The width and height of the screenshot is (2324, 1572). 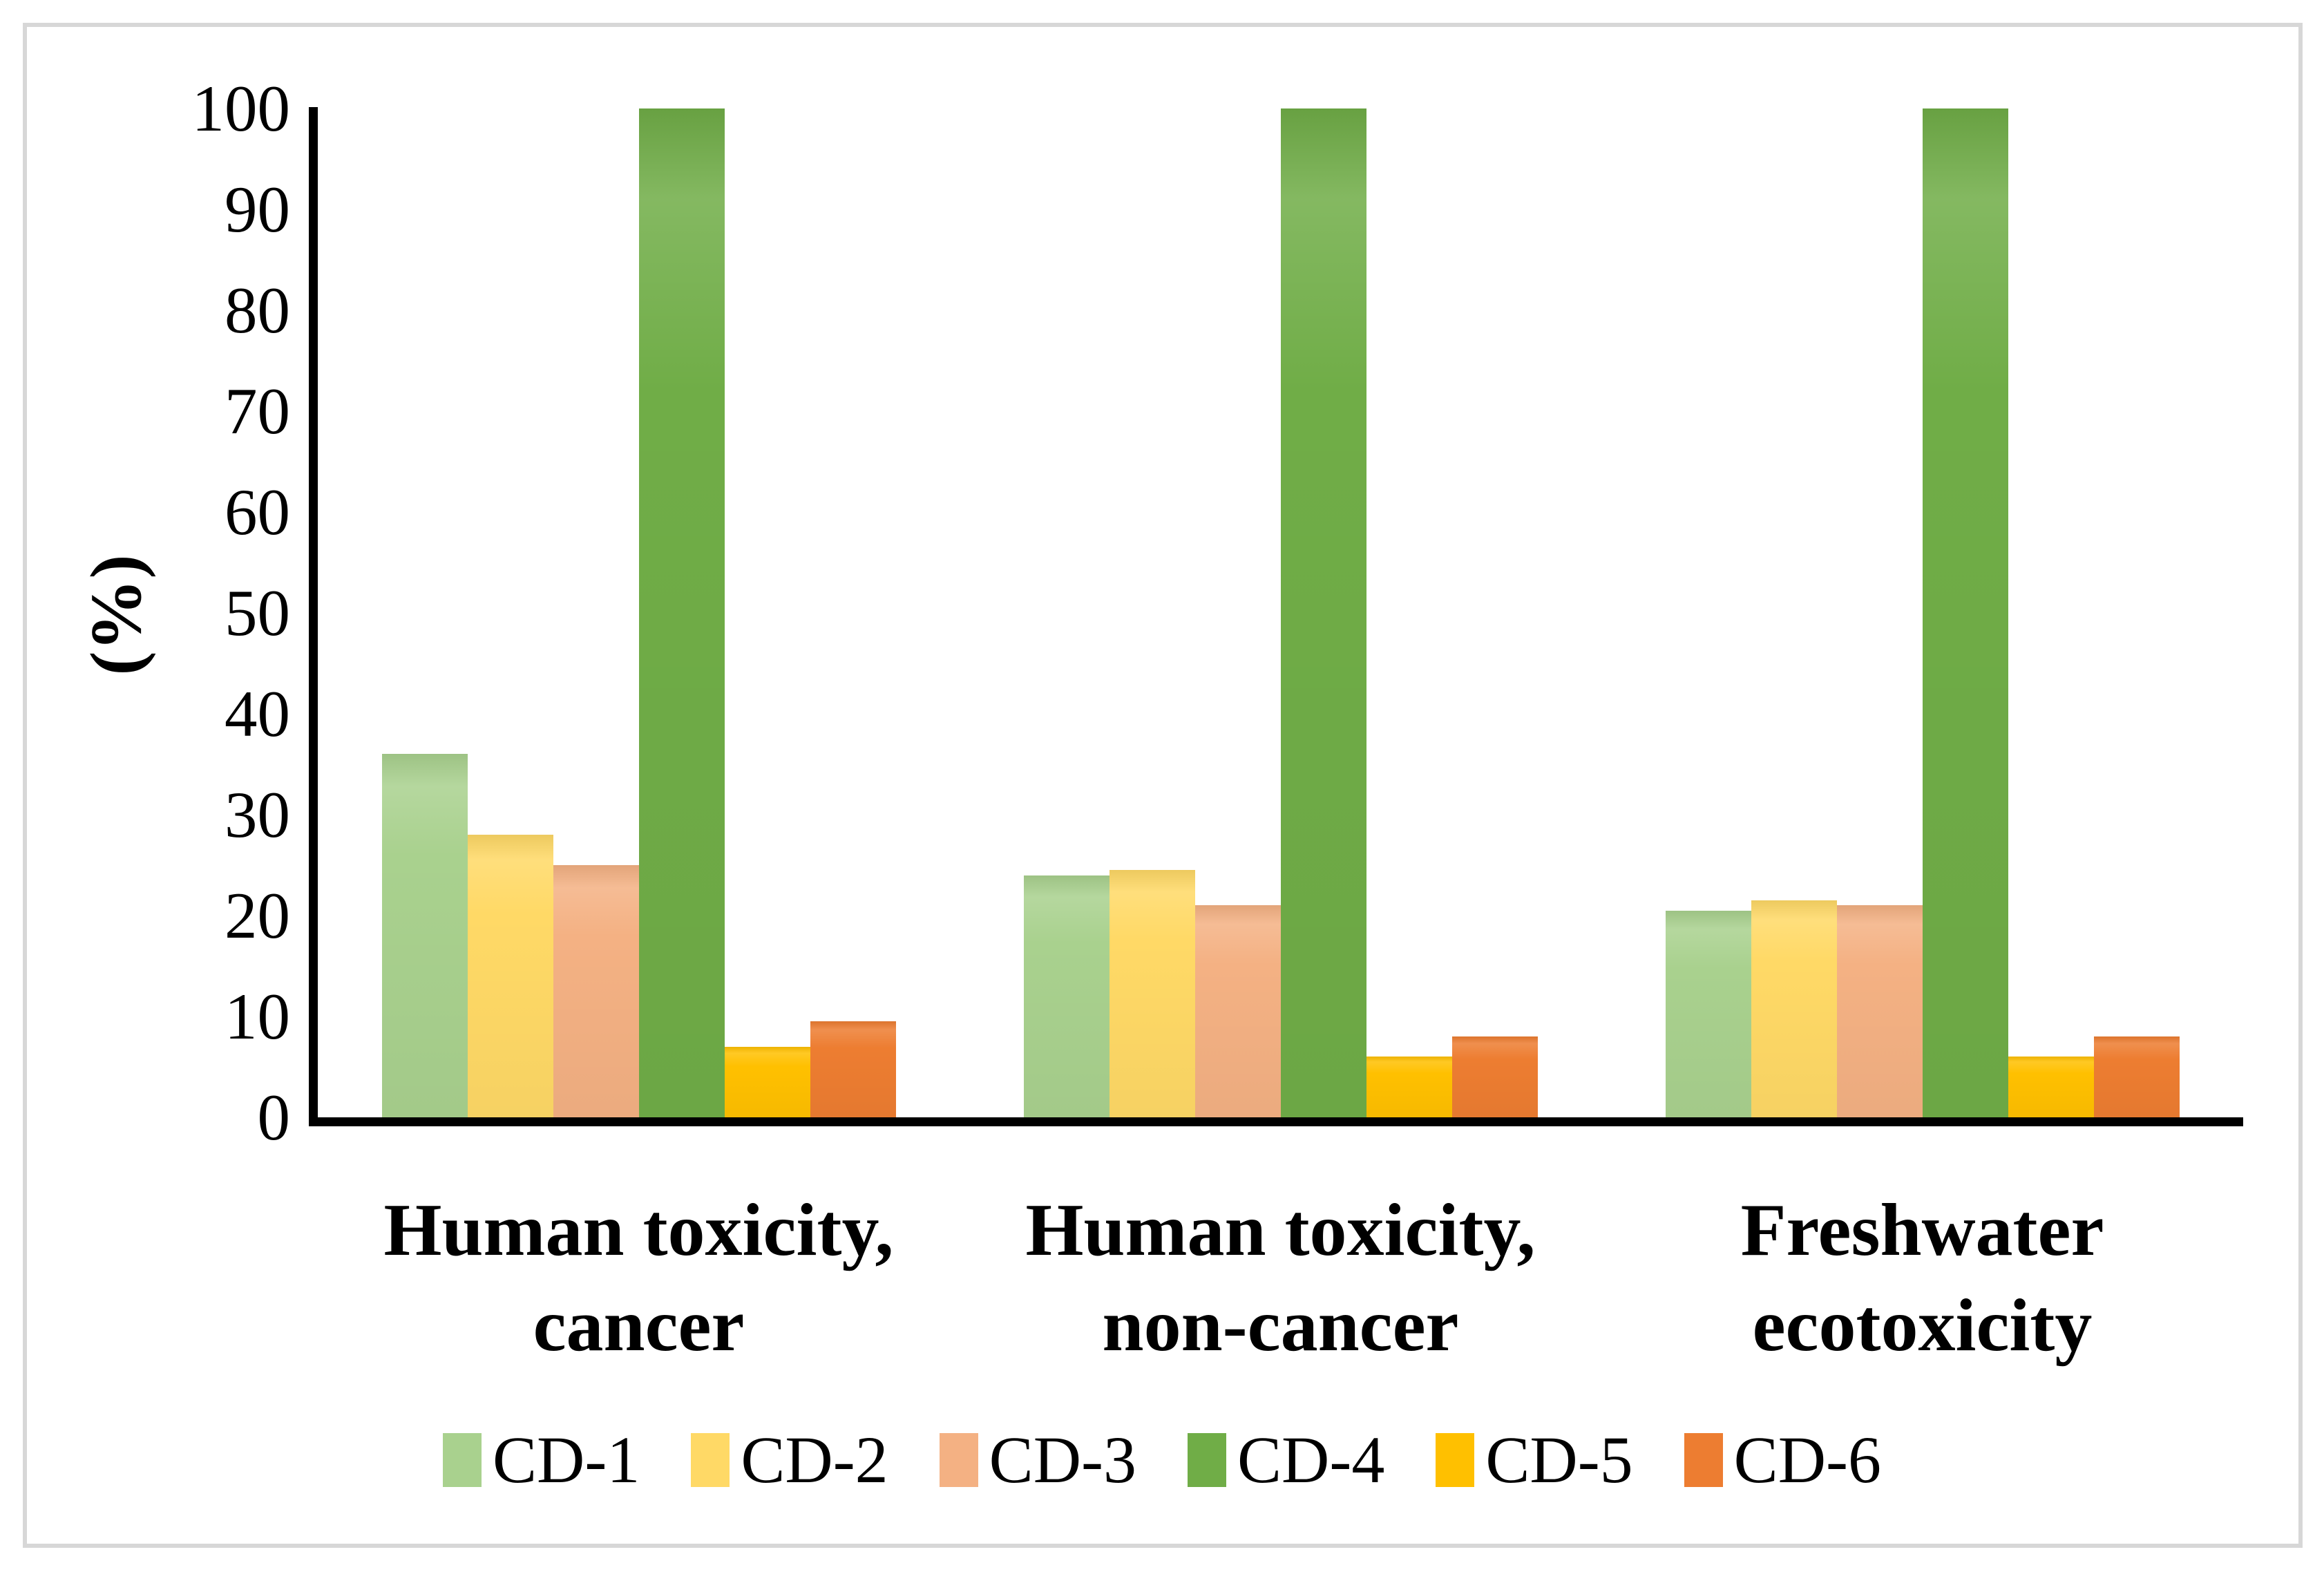 I want to click on legend-label-cd-2: CD-2, so click(x=815, y=1460).